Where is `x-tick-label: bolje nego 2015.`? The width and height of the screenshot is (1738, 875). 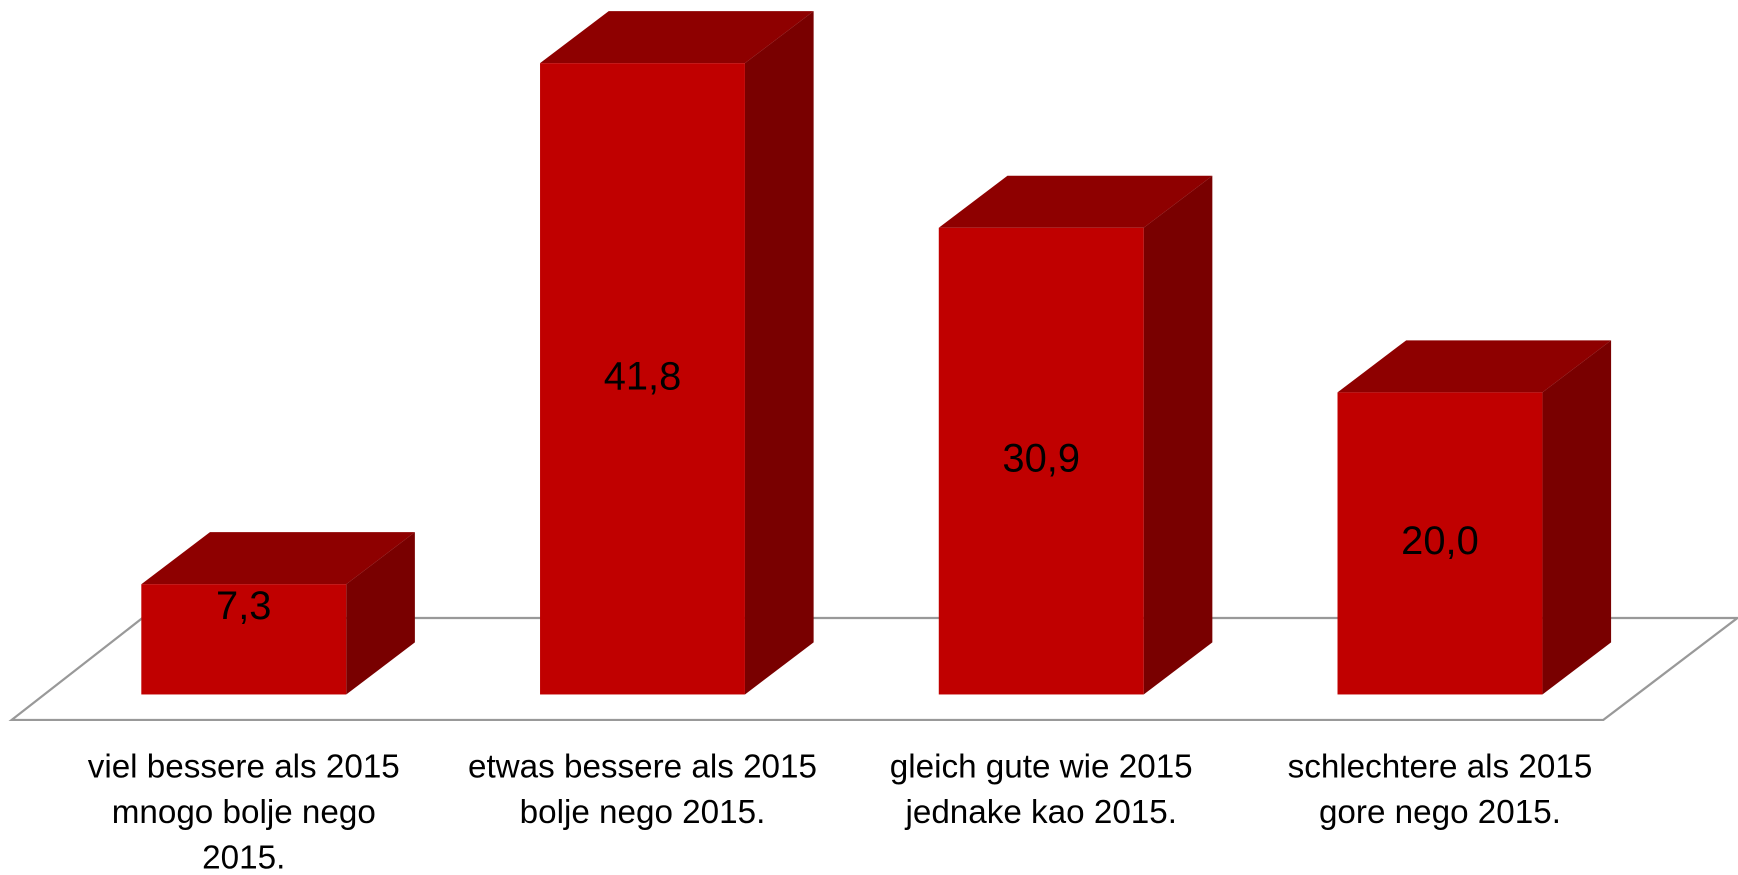
x-tick-label: bolje nego 2015. is located at coordinates (643, 812).